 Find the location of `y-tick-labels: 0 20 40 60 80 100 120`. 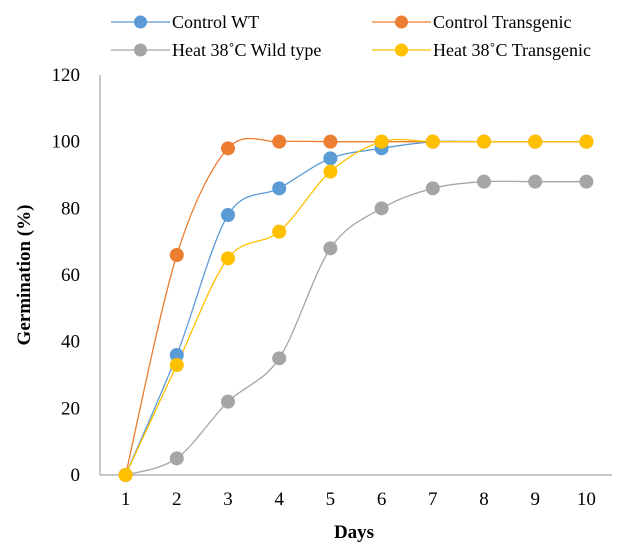

y-tick-labels: 0 20 40 60 80 100 120 is located at coordinates (66, 275).